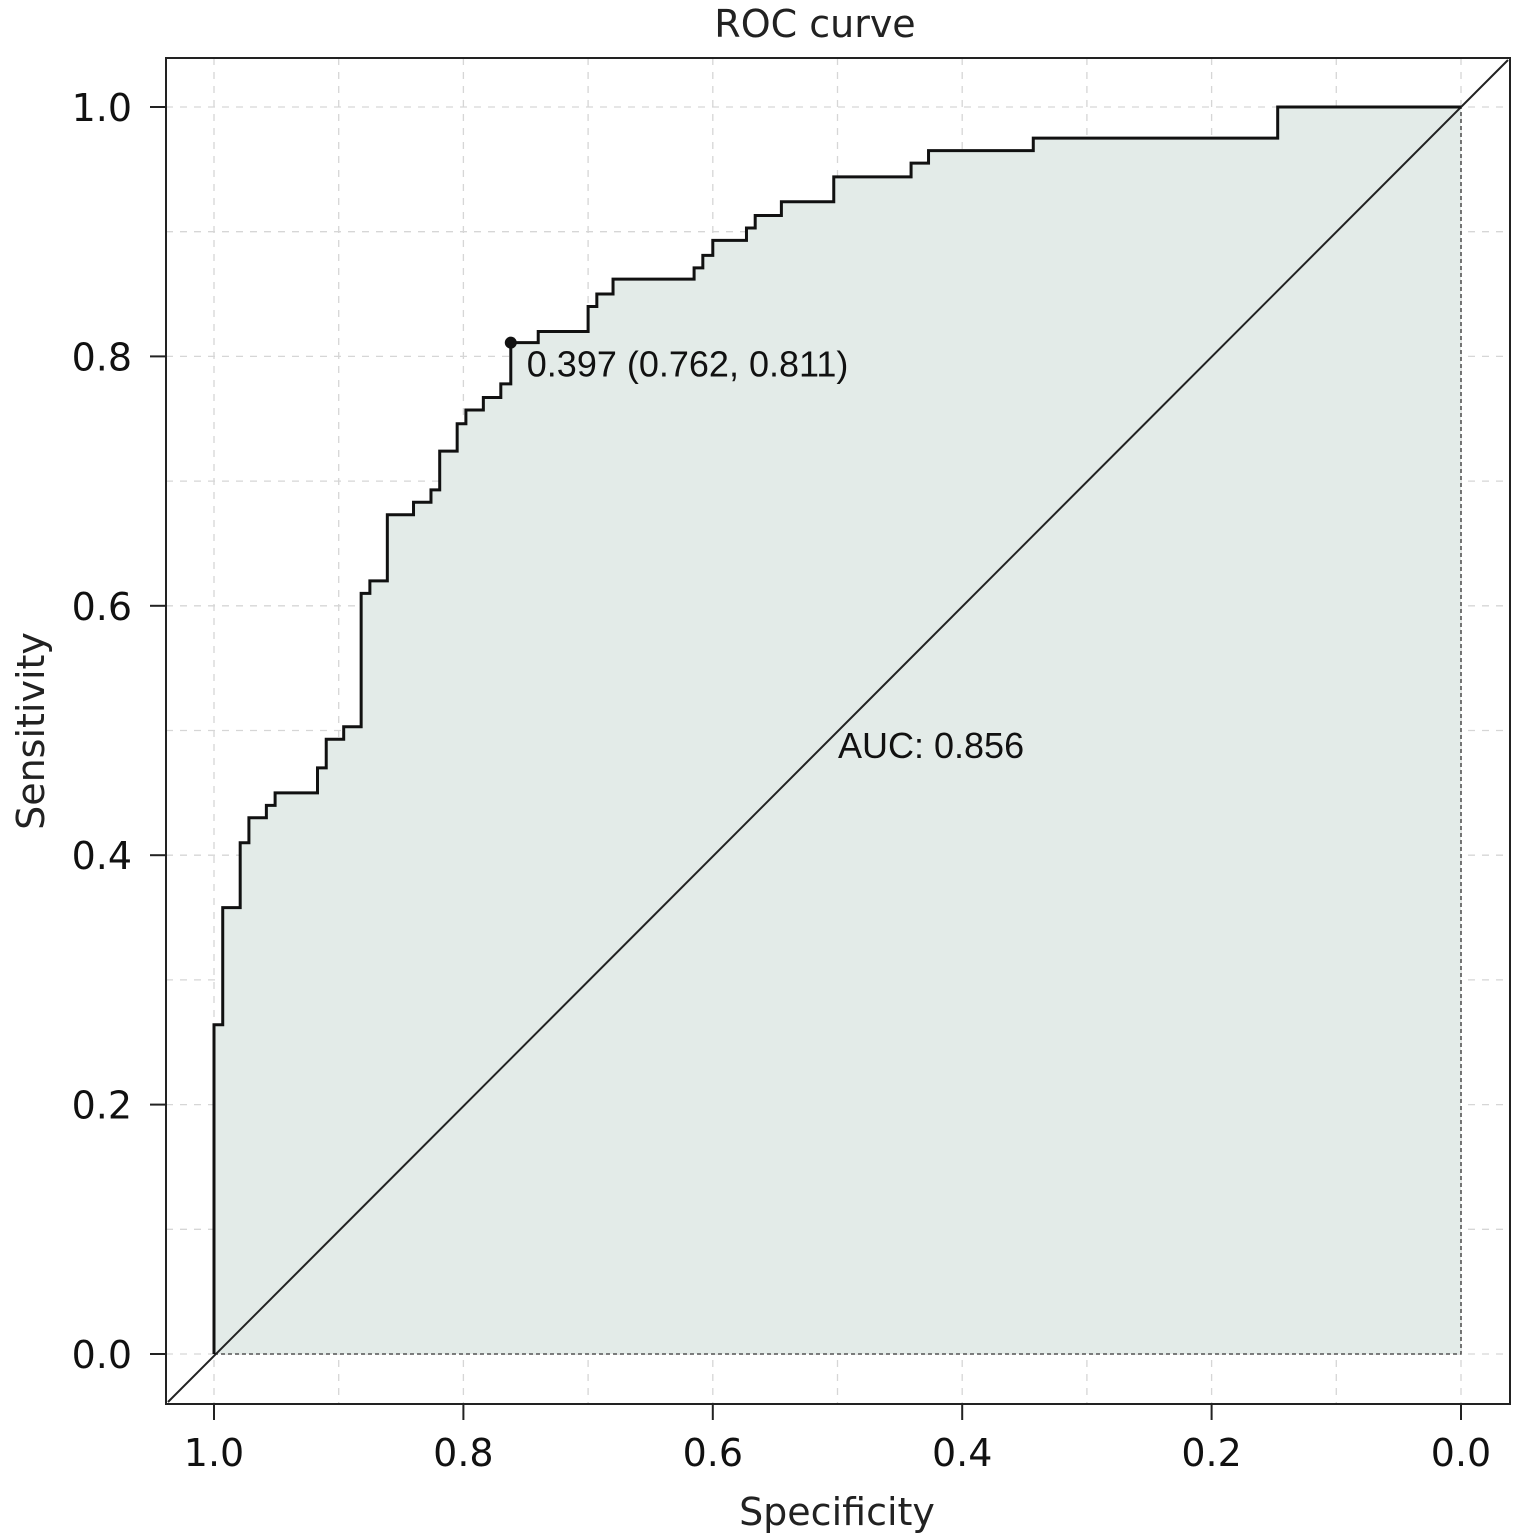  I want to click on y-tick-label-0: 0.0, so click(102, 1355).